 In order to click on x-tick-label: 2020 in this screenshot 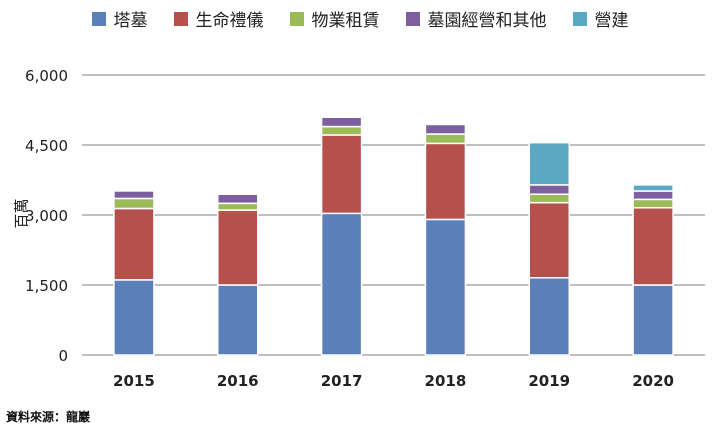, I will do `click(653, 381)`.